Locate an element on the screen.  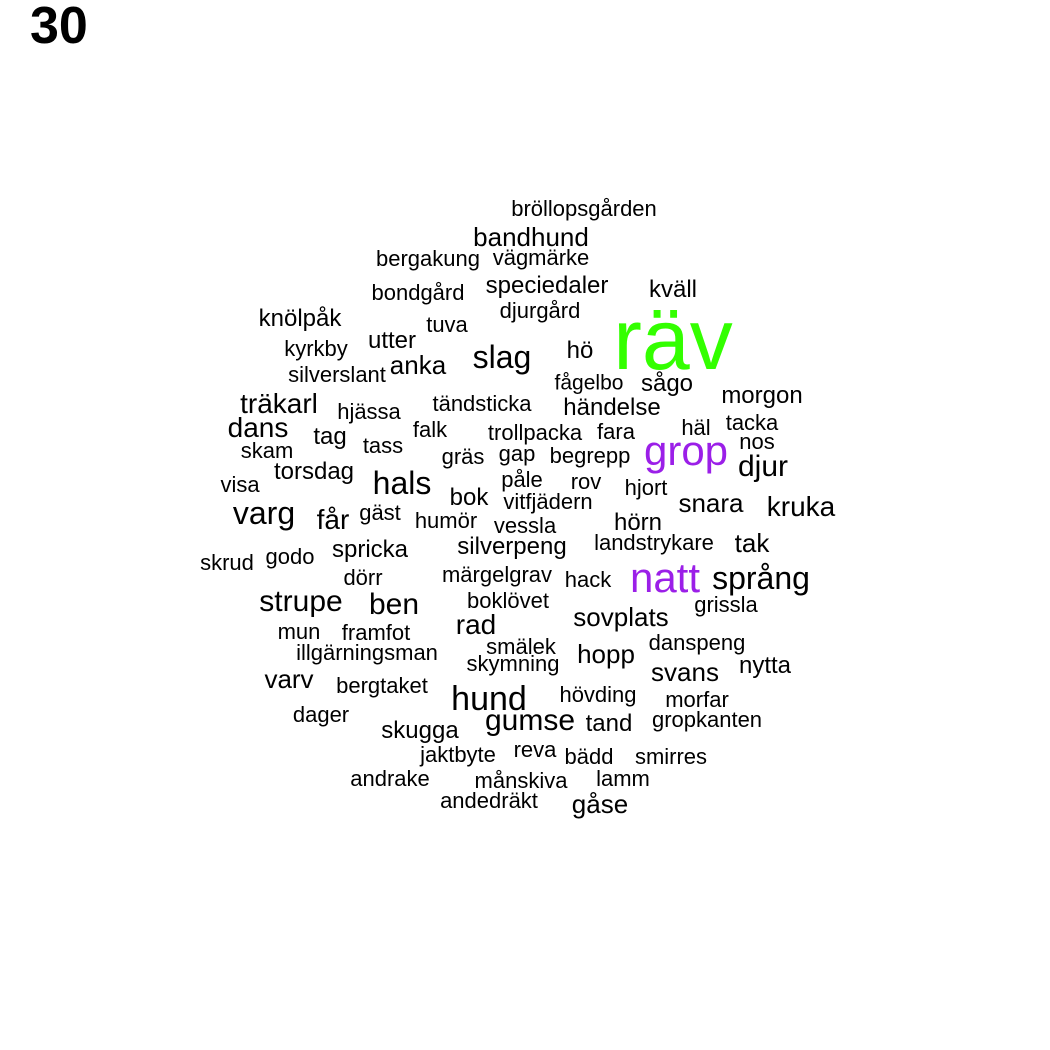
cloud-word: skrud is located at coordinates (227, 562).